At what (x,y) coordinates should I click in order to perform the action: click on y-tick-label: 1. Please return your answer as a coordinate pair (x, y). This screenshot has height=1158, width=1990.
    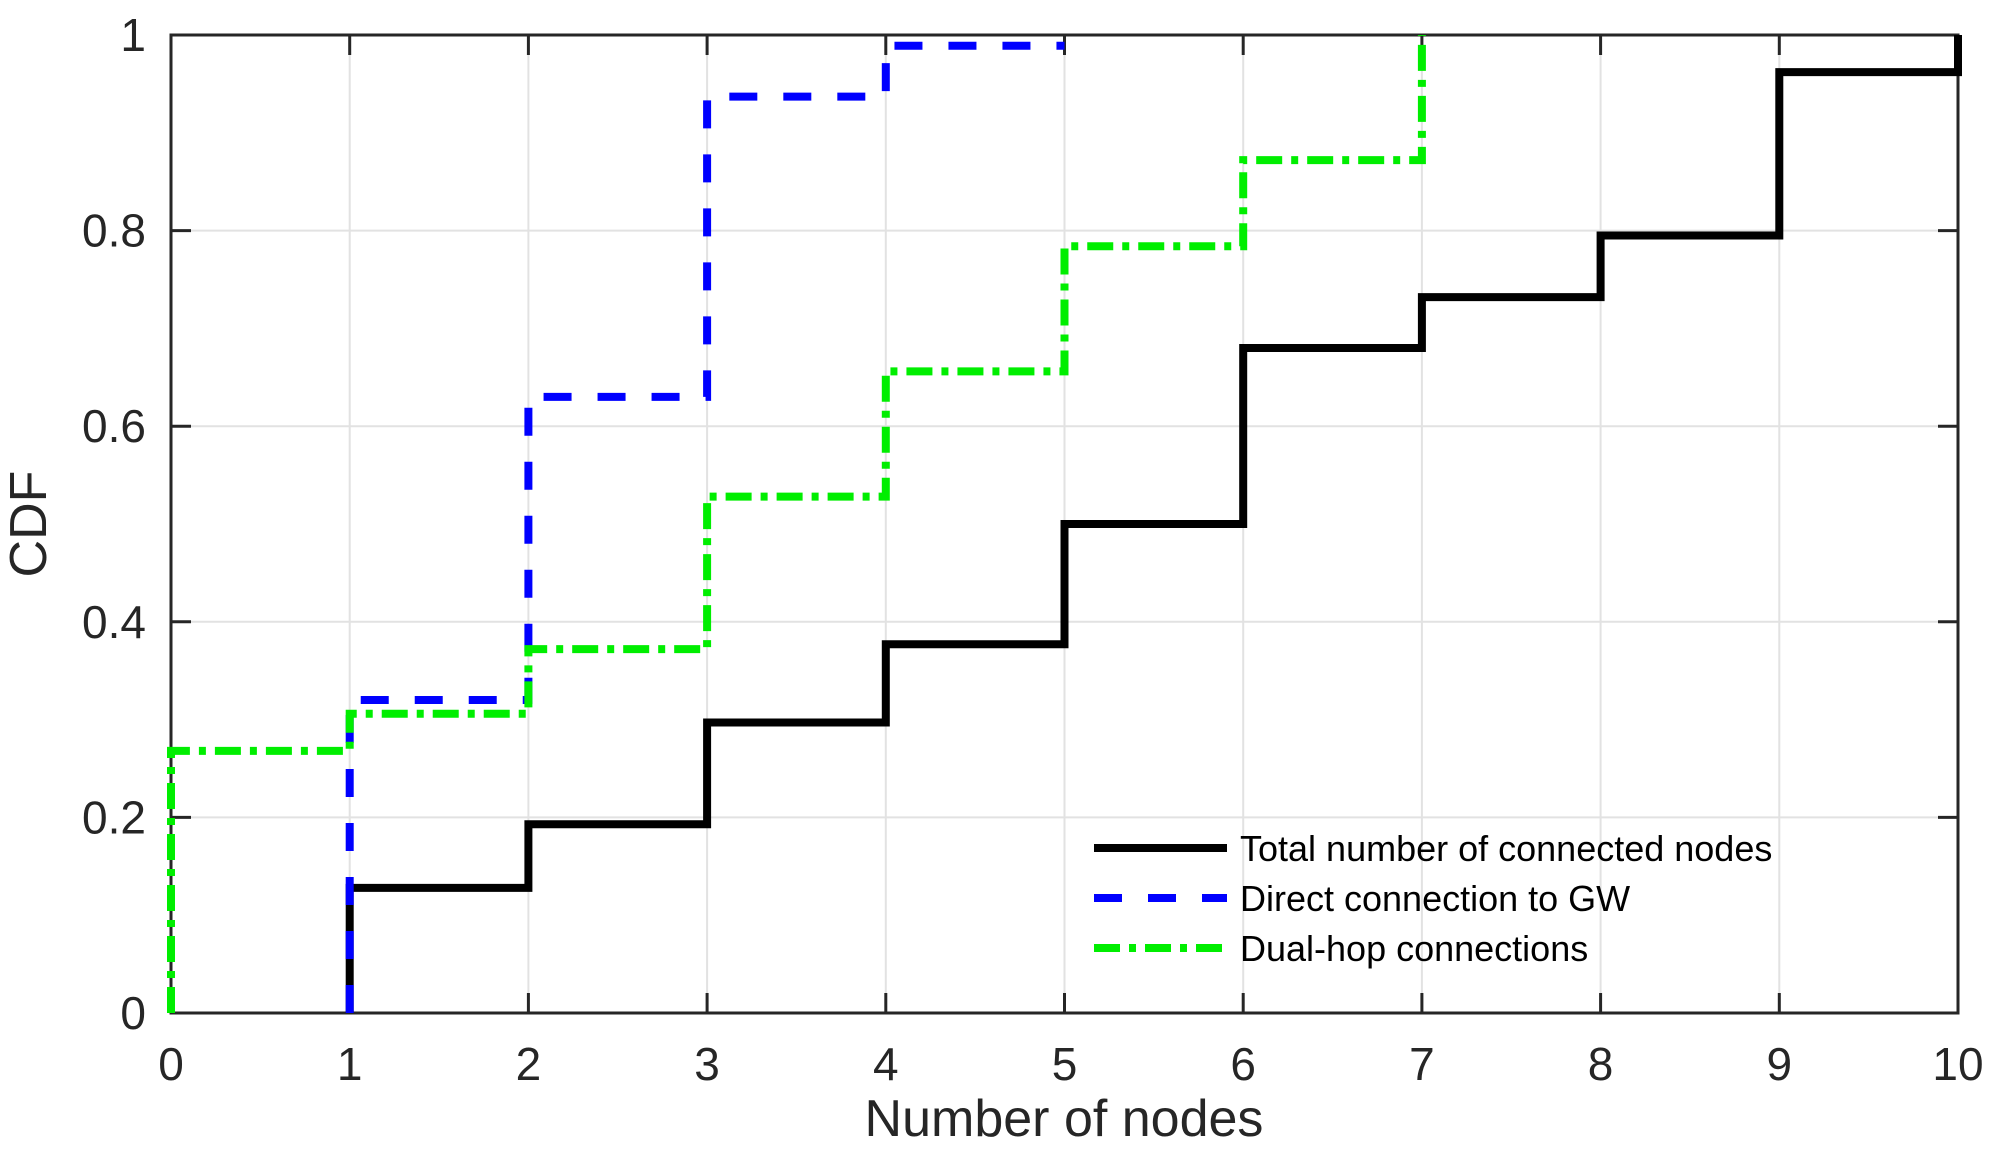
    Looking at the image, I should click on (133, 35).